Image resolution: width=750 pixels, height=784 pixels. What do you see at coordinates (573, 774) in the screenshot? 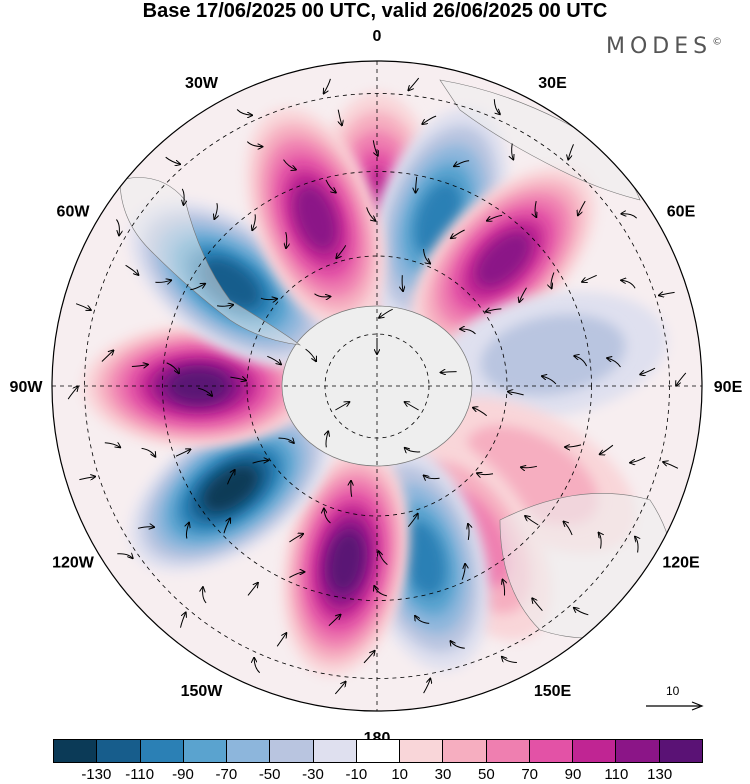
I see `colorbar-tick-label: 90` at bounding box center [573, 774].